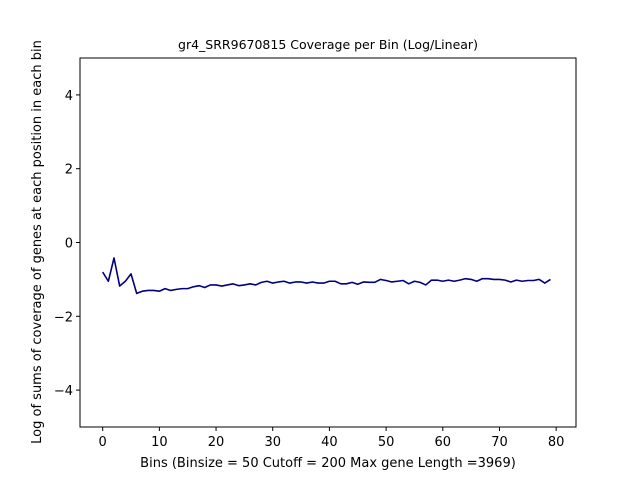 This screenshot has height=480, width=640. Describe the element at coordinates (499, 442) in the screenshot. I see `x-tick-label: 70` at that location.